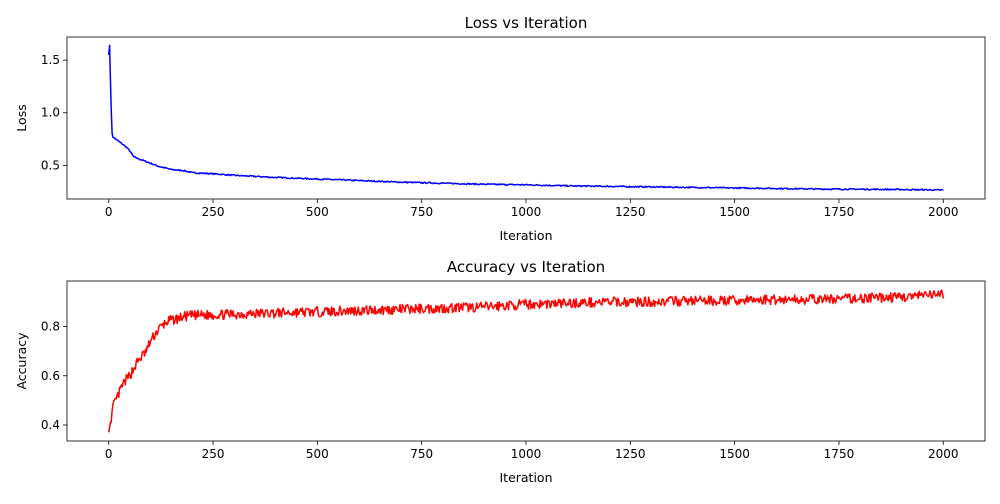  What do you see at coordinates (317, 454) in the screenshot?
I see `accuracy-x-tick-label: 500` at bounding box center [317, 454].